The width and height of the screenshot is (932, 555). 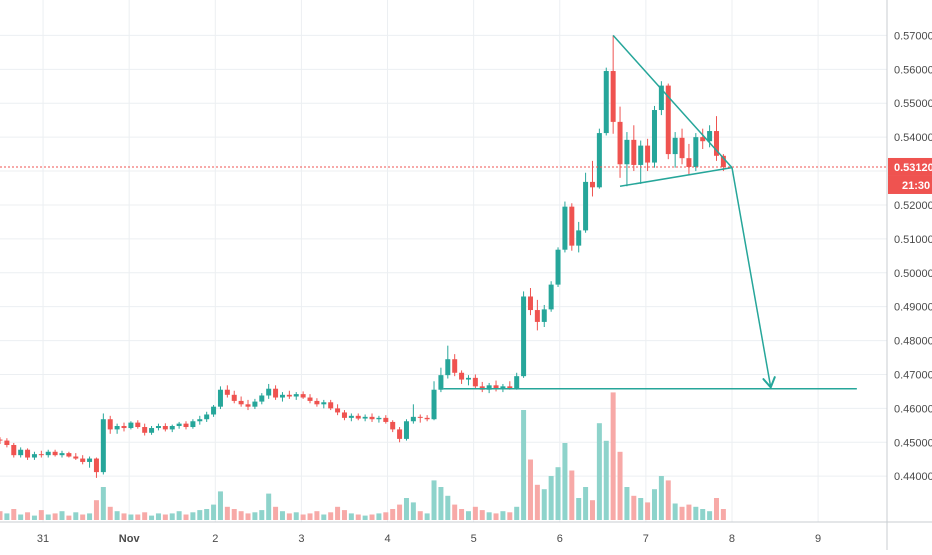 I want to click on price-tick-label: 0.49000, so click(x=913, y=308).